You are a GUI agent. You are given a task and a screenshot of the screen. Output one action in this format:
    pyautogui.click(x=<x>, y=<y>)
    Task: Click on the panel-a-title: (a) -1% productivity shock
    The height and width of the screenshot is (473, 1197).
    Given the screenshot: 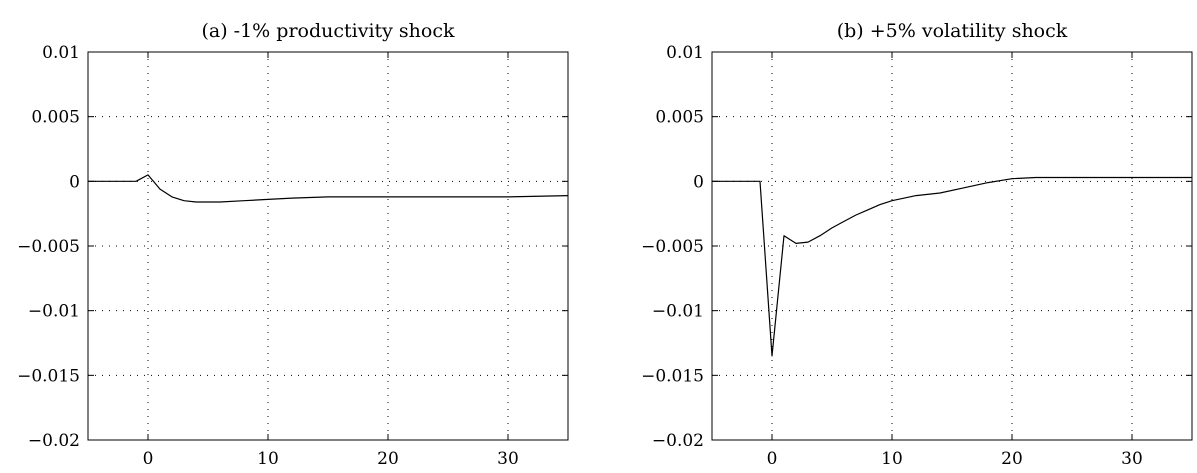 What is the action you would take?
    pyautogui.click(x=328, y=31)
    